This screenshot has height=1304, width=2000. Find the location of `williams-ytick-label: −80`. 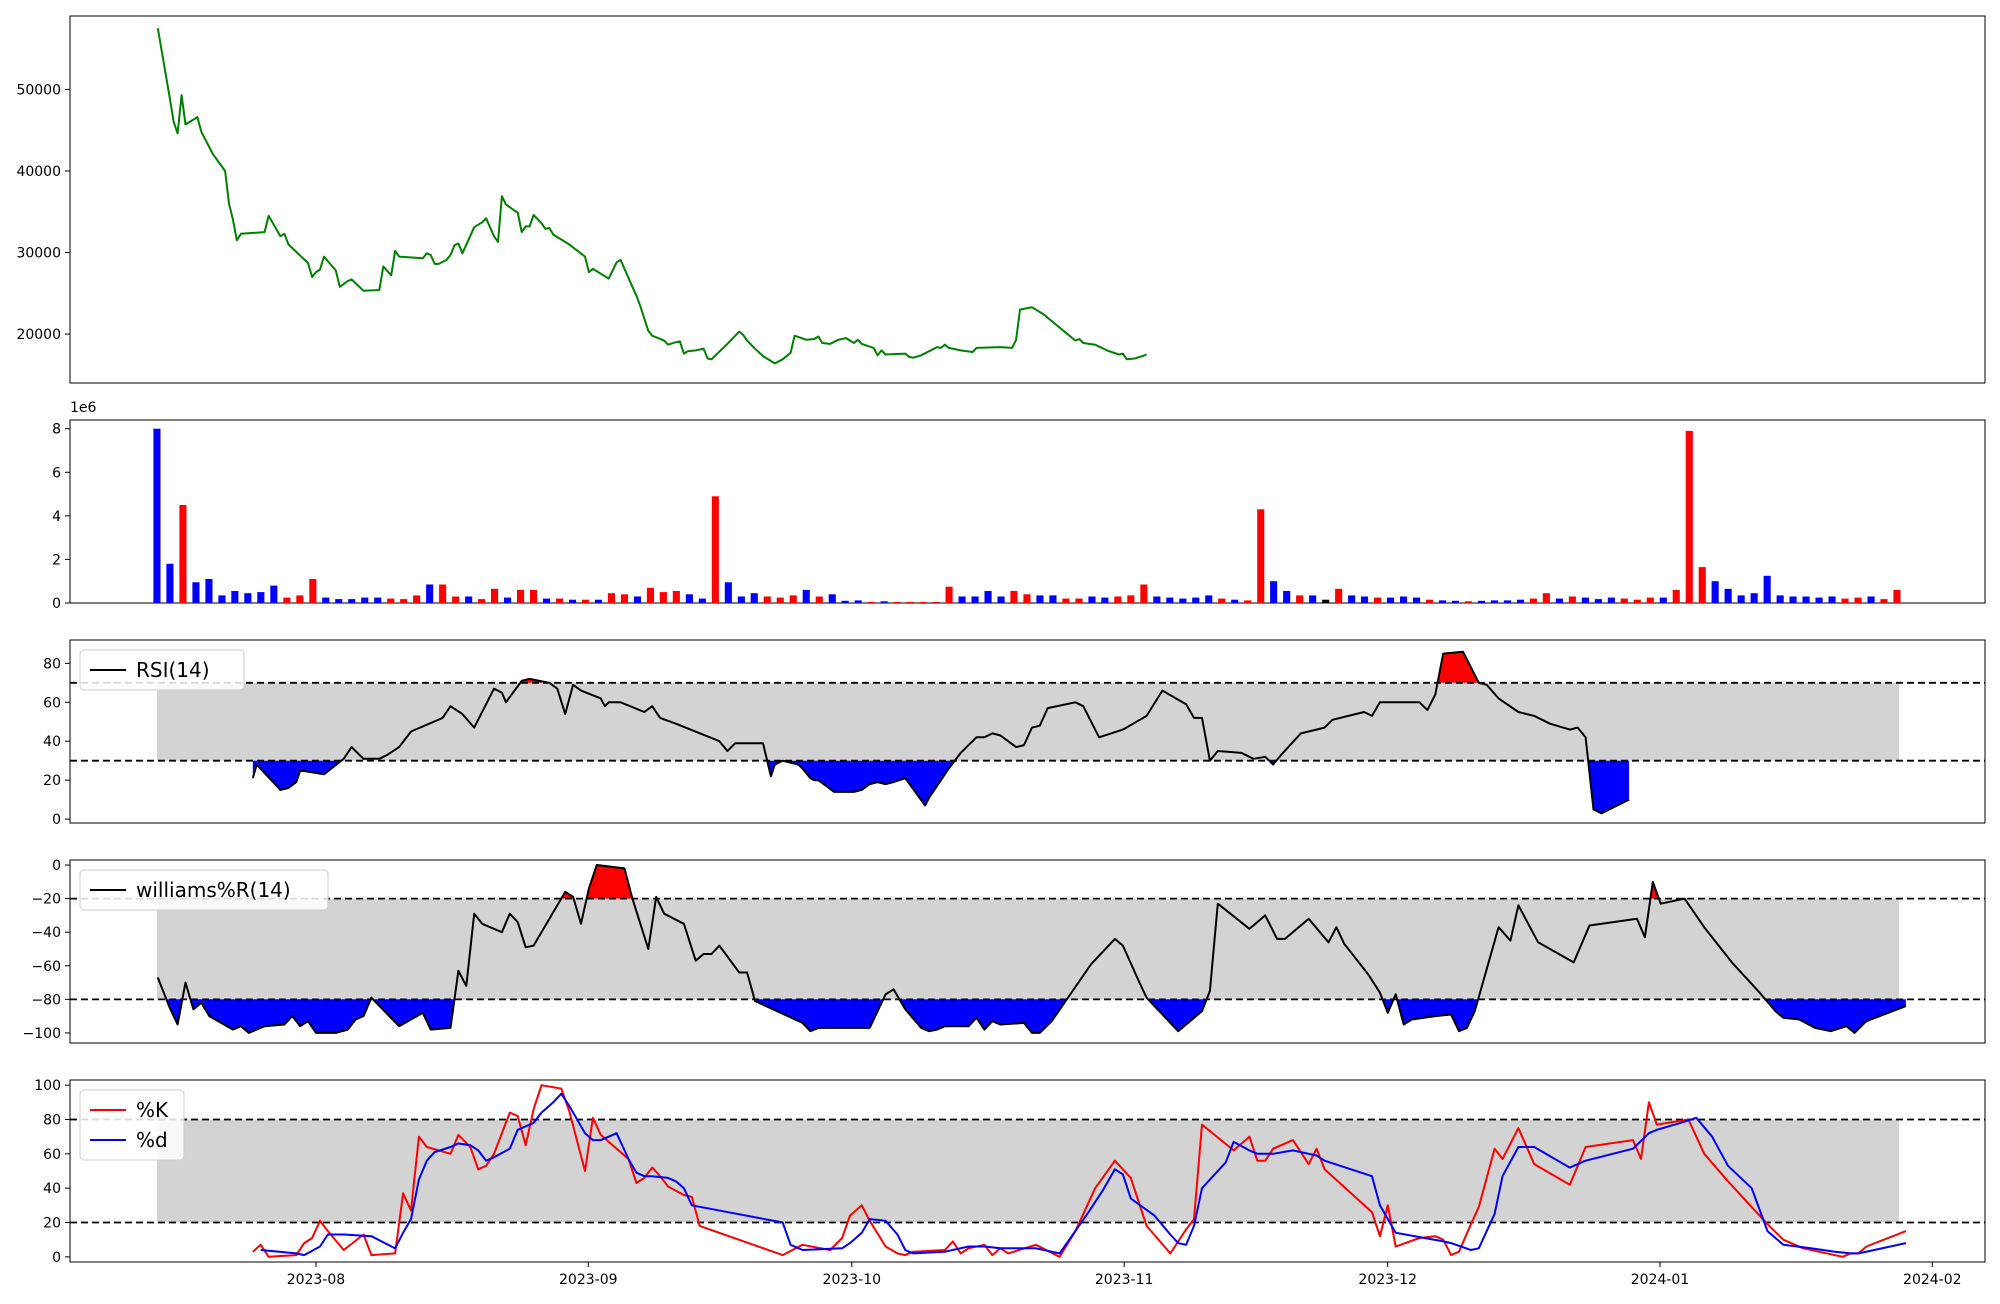

williams-ytick-label: −80 is located at coordinates (46, 1000).